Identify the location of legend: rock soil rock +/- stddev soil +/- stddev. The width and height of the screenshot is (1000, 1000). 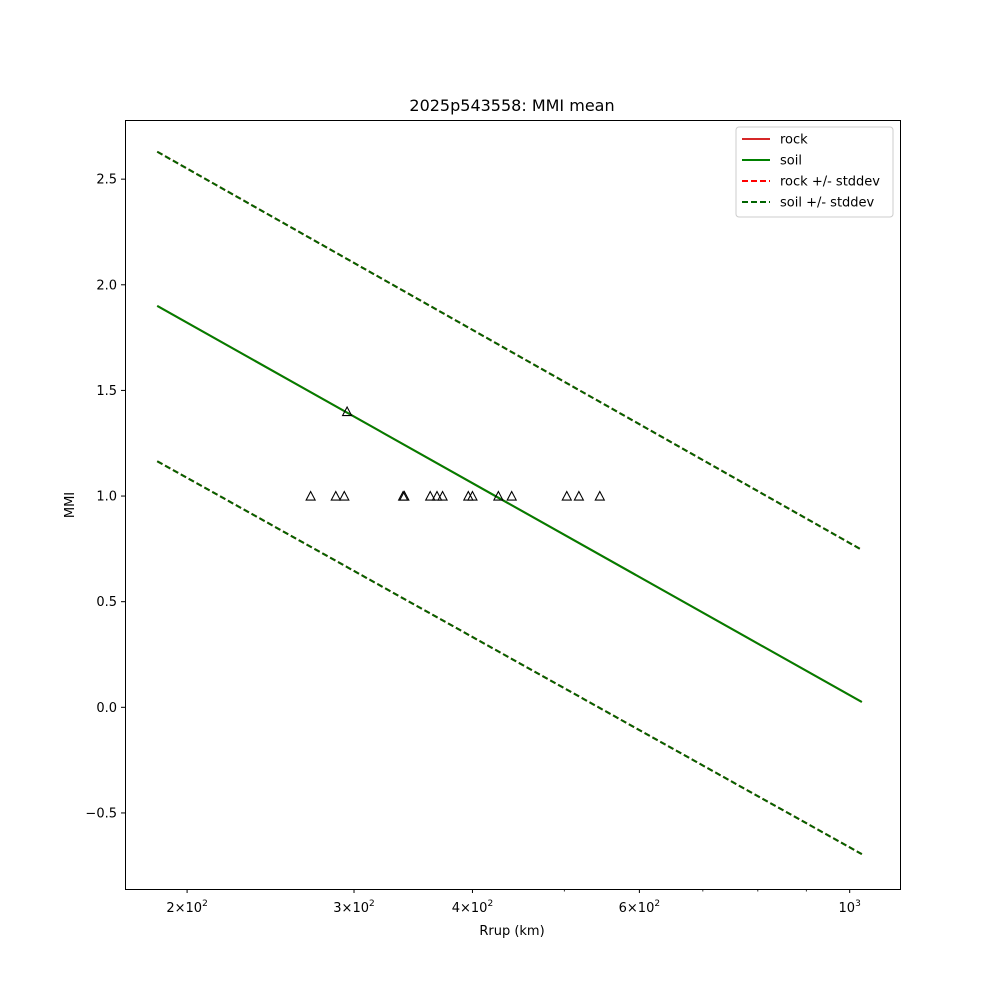
(814, 172).